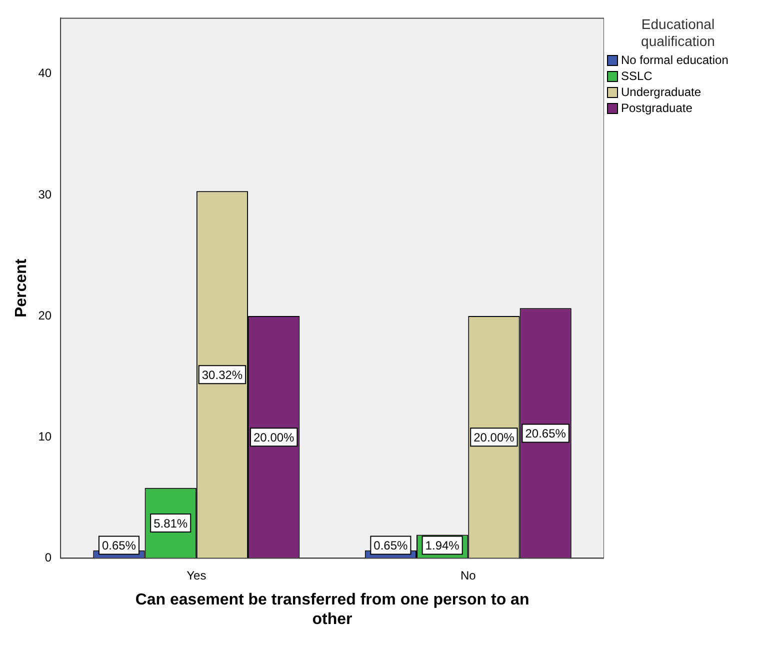 Image resolution: width=757 pixels, height=645 pixels. What do you see at coordinates (21, 288) in the screenshot?
I see `y-axis-title: Percent` at bounding box center [21, 288].